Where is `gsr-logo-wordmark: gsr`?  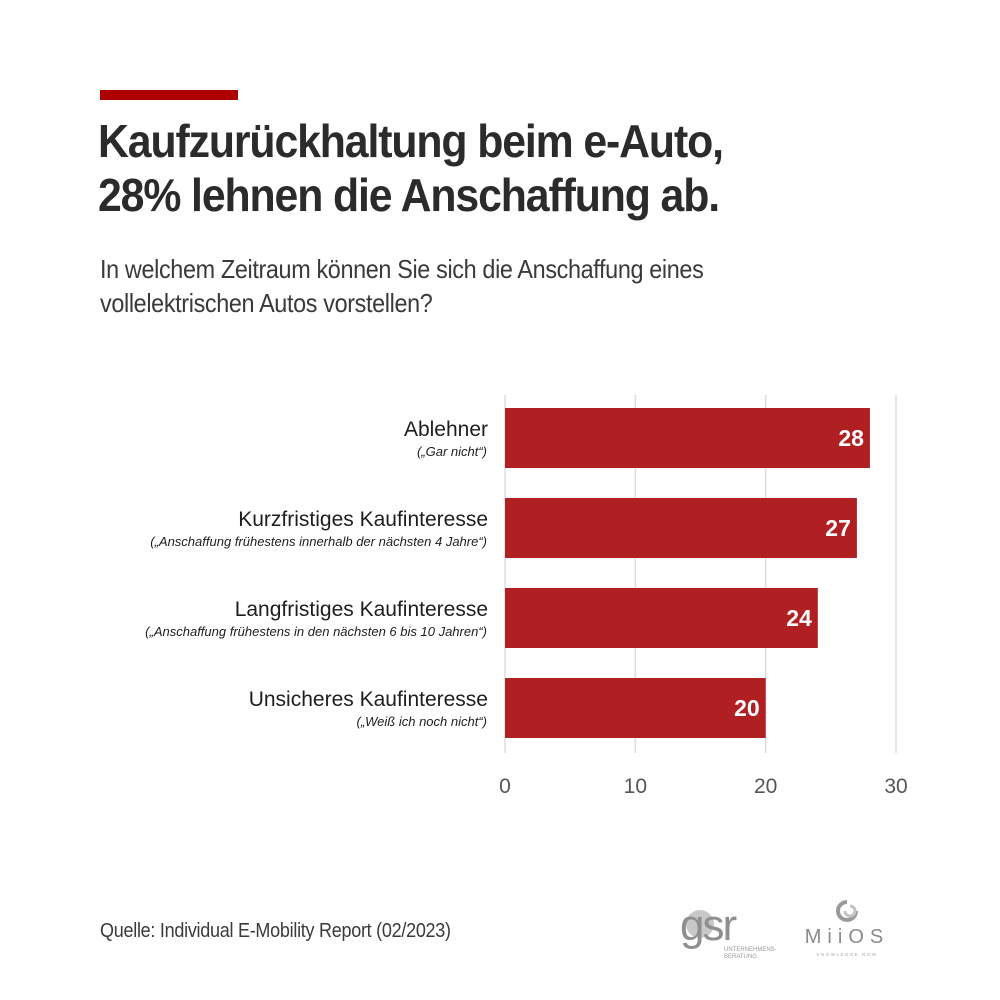 gsr-logo-wordmark: gsr is located at coordinates (708, 927).